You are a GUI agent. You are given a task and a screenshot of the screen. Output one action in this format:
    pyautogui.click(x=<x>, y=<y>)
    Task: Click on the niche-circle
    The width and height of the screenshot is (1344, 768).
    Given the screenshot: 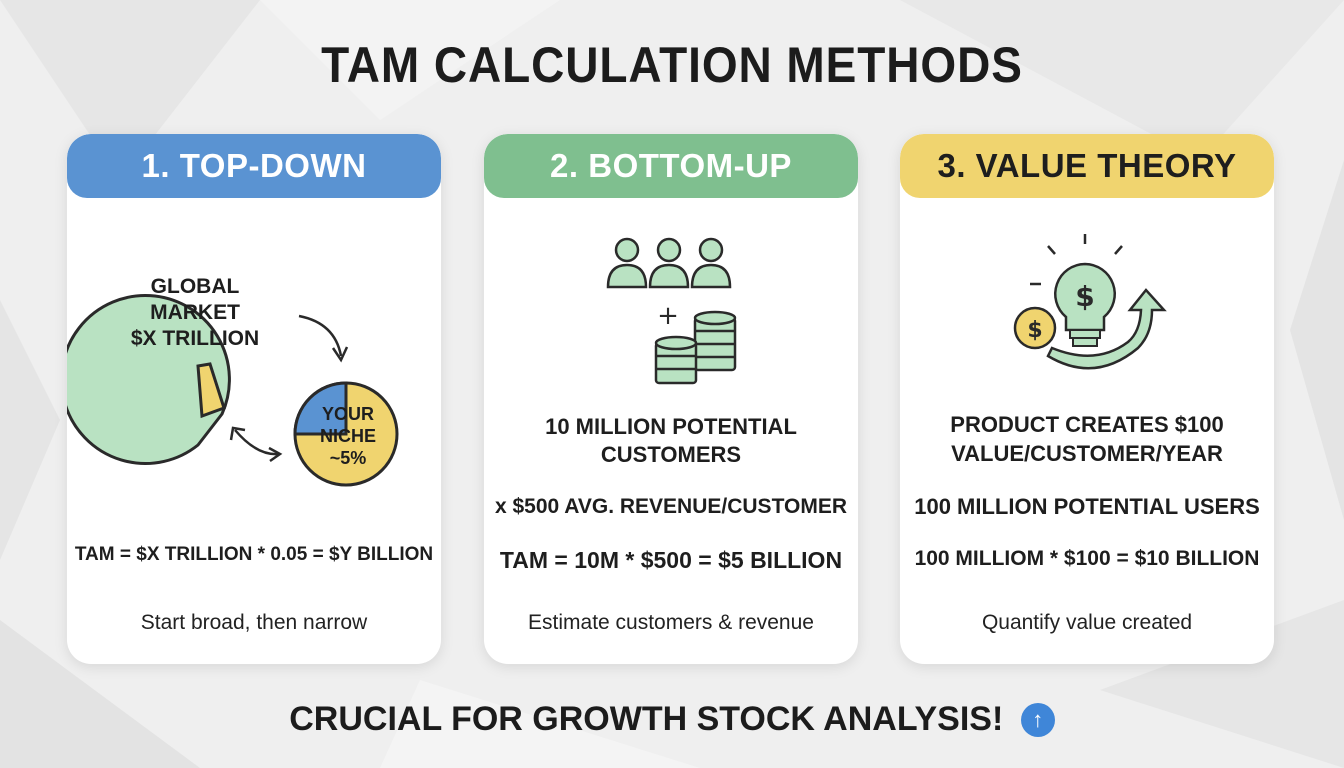 What is the action you would take?
    pyautogui.click(x=346, y=434)
    